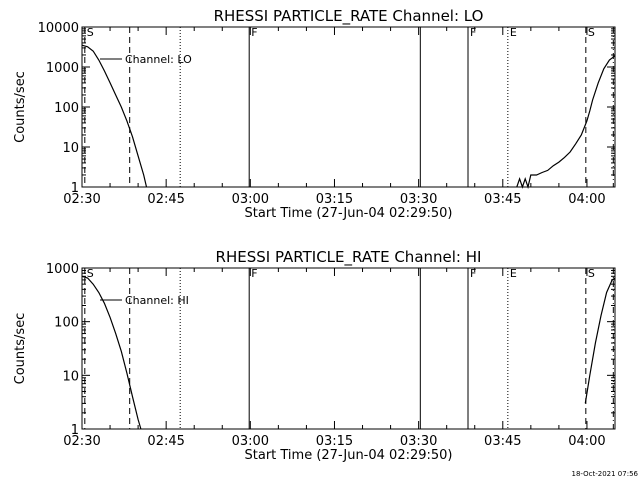 The image size is (640, 485). Describe the element at coordinates (58, 28) in the screenshot. I see `y-tick-label: 10000` at that location.